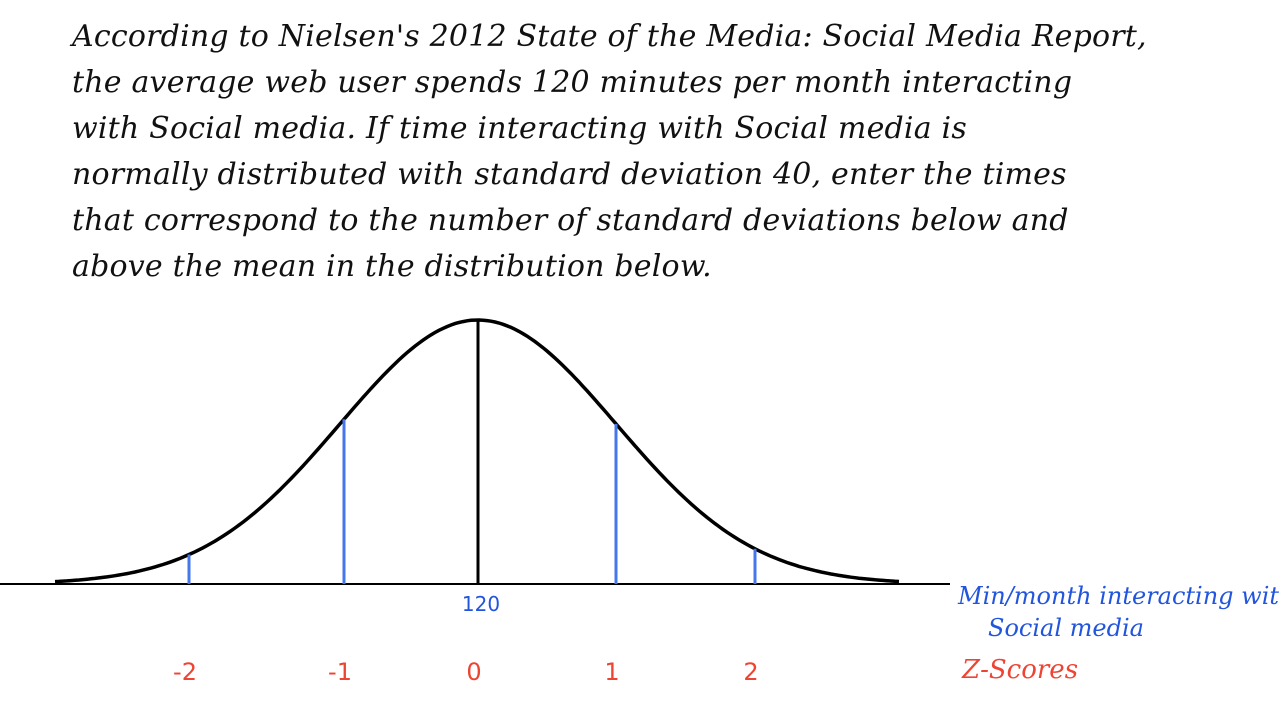  What do you see at coordinates (1020, 670) in the screenshot?
I see `z-scores-title: Z-Scores` at bounding box center [1020, 670].